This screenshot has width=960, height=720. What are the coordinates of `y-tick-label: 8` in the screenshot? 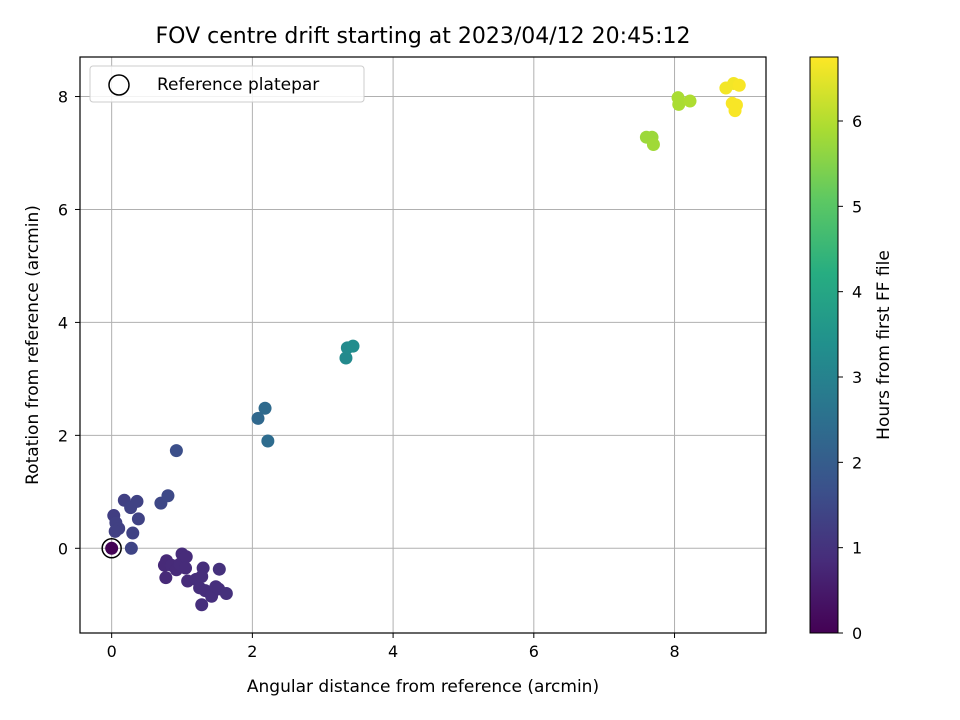 It's located at (63, 97).